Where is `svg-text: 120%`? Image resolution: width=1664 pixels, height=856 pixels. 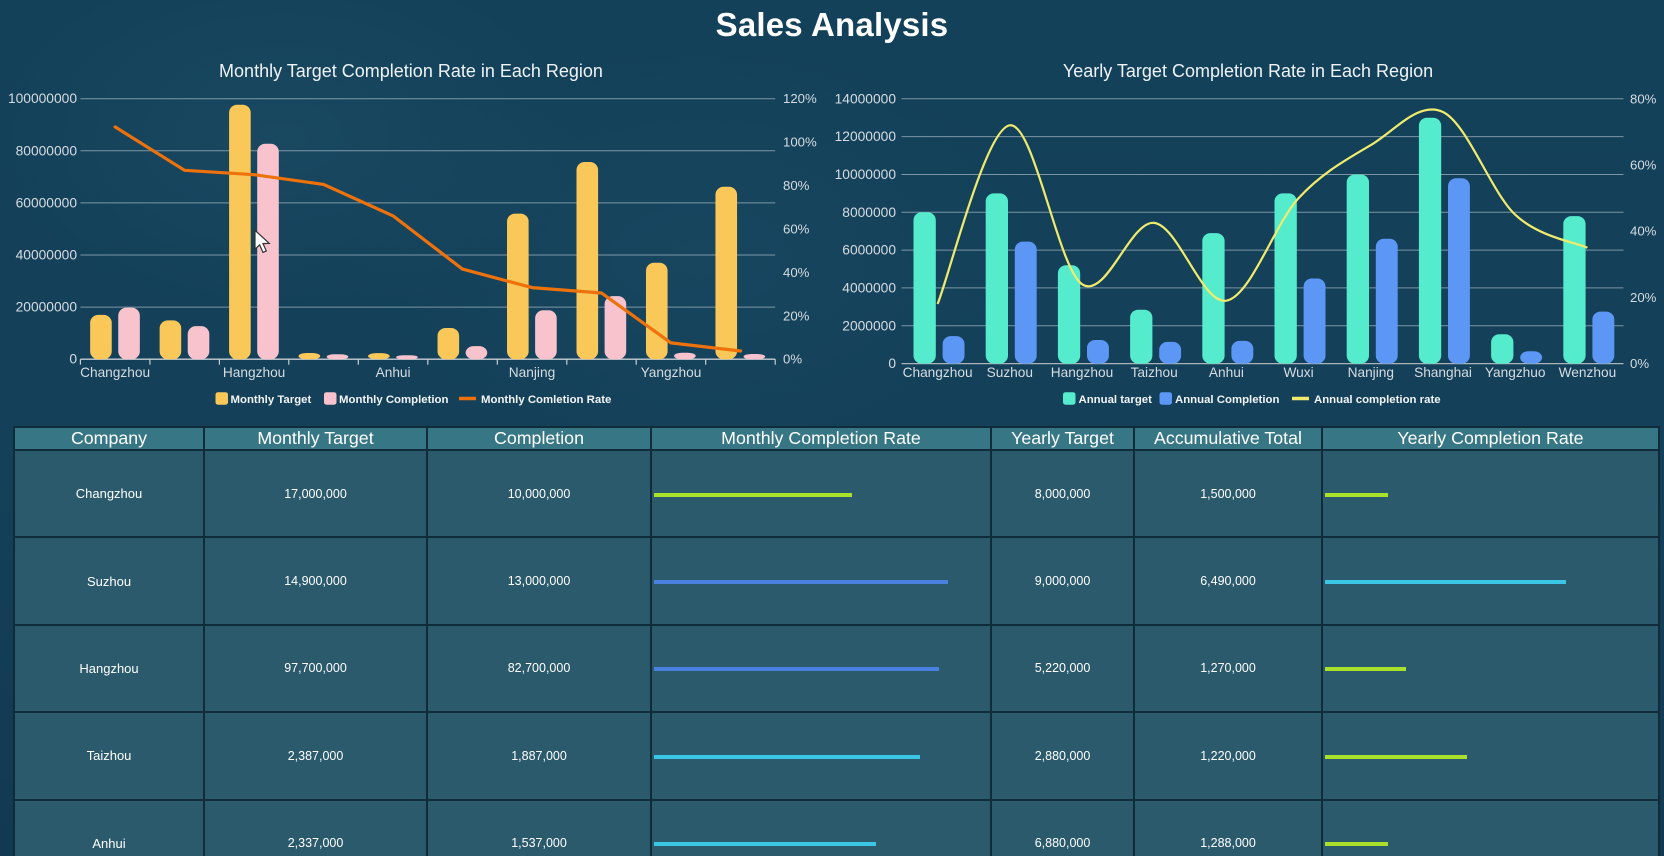 svg-text: 120% is located at coordinates (800, 98).